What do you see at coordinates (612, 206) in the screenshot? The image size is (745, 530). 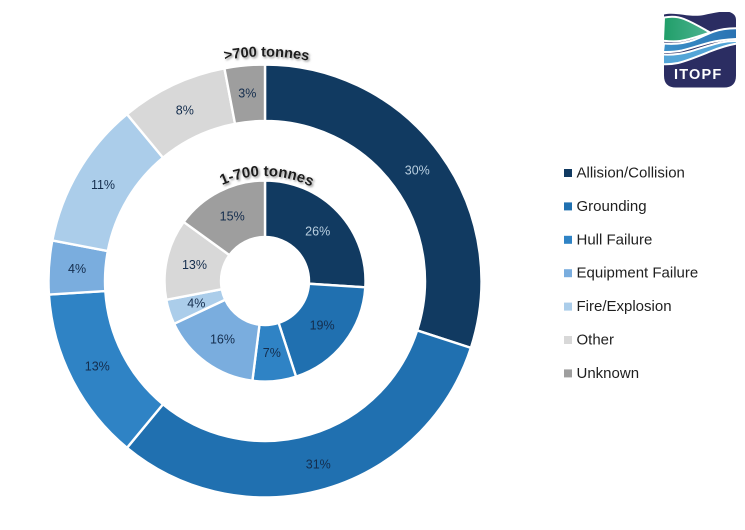 I see `svg-text: Grounding` at bounding box center [612, 206].